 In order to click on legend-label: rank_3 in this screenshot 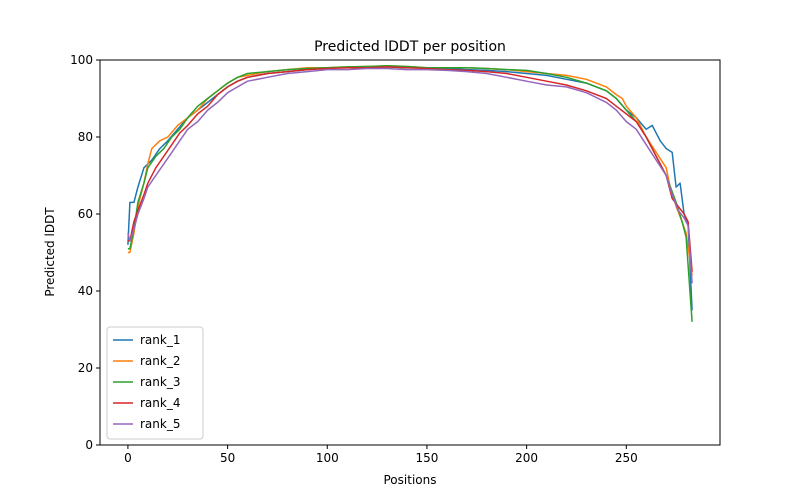, I will do `click(160, 382)`.